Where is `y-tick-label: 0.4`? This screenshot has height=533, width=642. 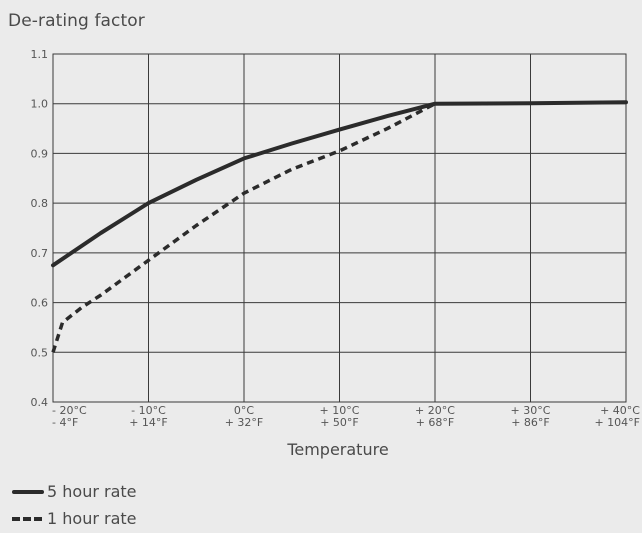 y-tick-label: 0.4 is located at coordinates (40, 402).